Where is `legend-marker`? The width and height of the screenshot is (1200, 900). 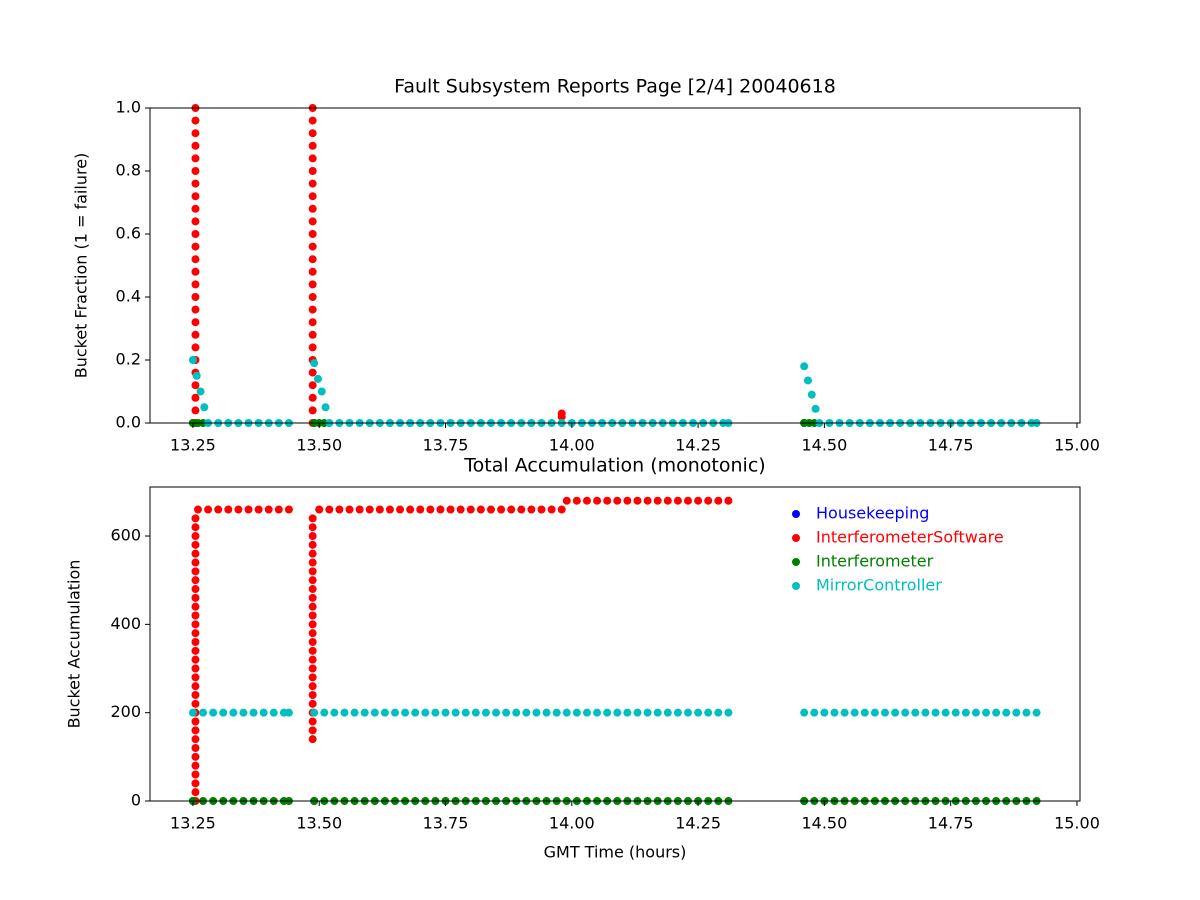
legend-marker is located at coordinates (796, 538).